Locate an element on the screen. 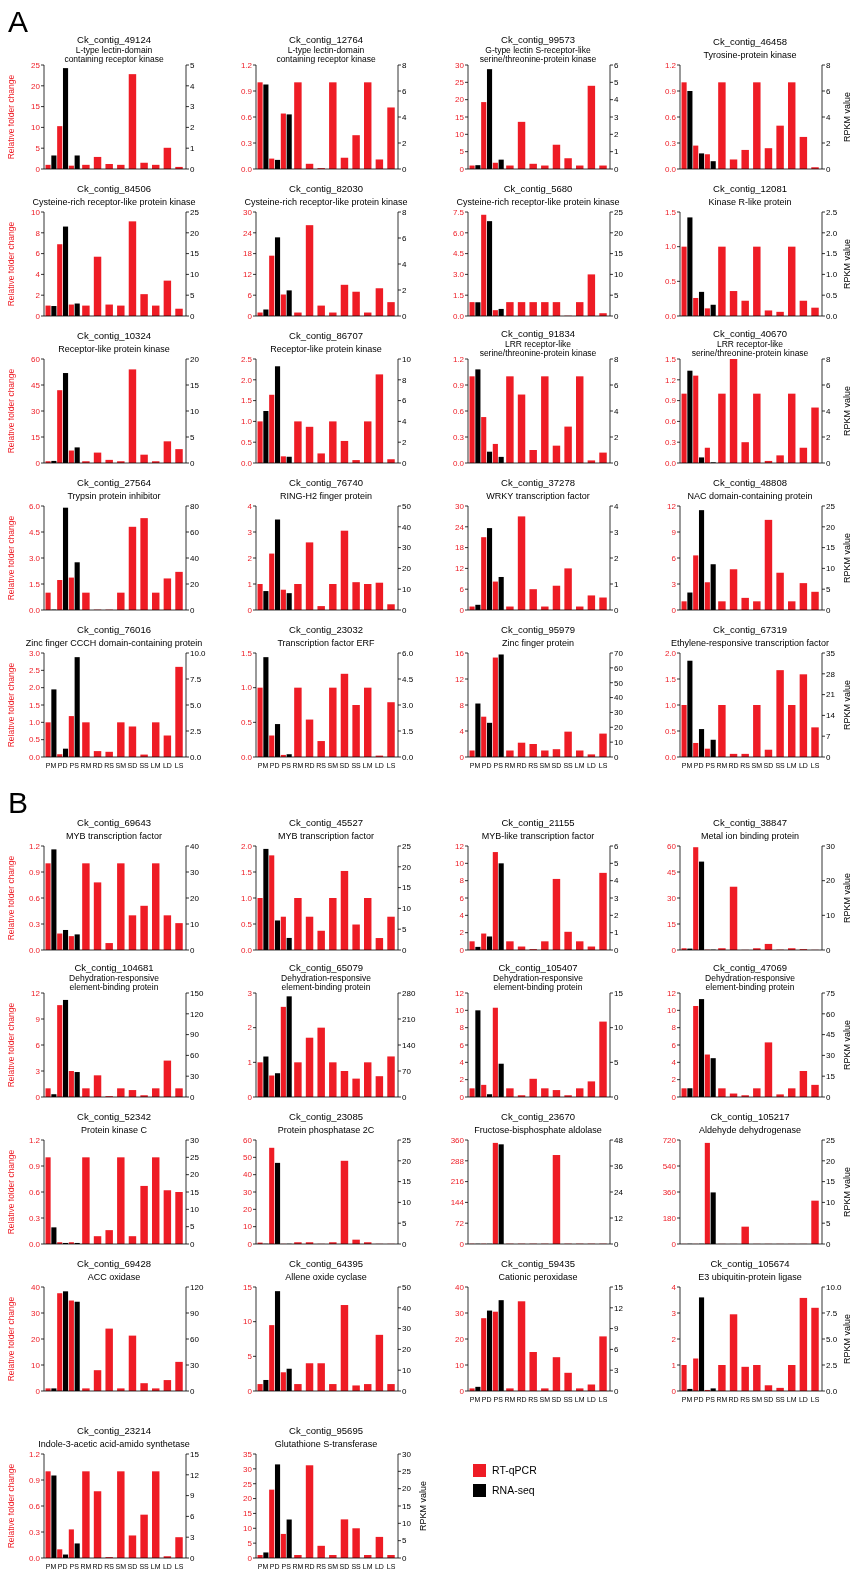 The height and width of the screenshot is (1591, 863). y2-tick-label: 1.0 is located at coordinates (832, 275).